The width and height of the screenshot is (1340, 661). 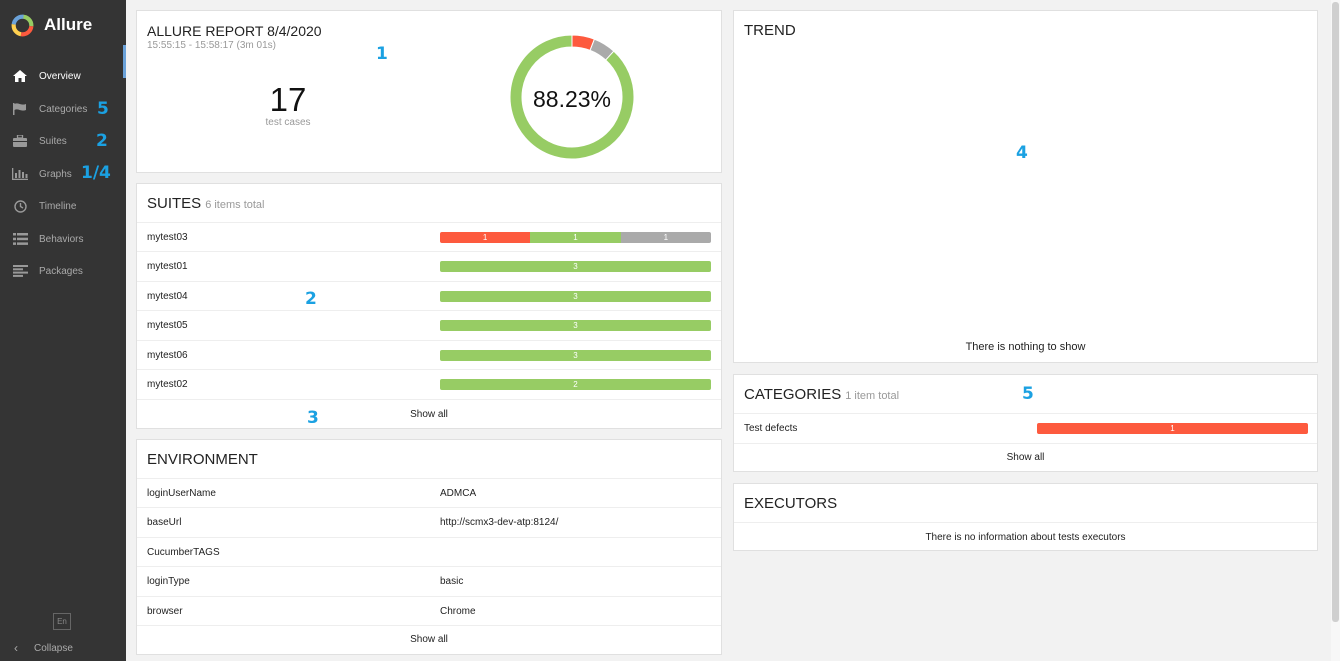 I want to click on env-value: http://scmx3-dev-atp:8124/, so click(x=499, y=522).